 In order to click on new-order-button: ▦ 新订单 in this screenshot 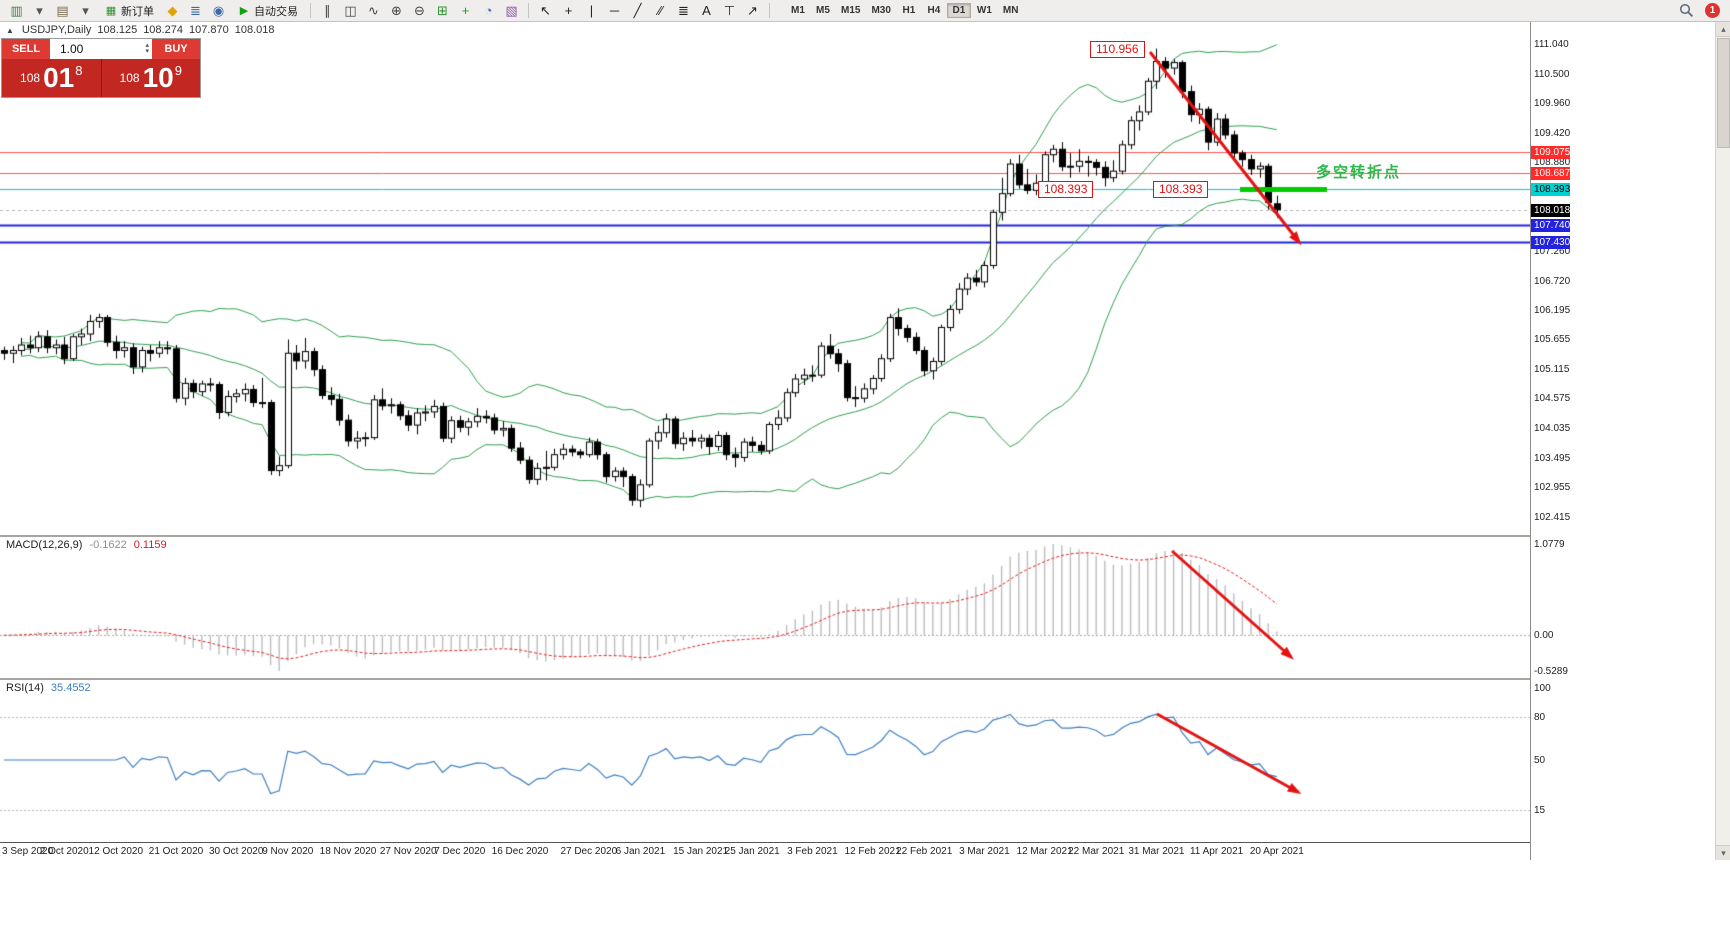, I will do `click(129, 11)`.